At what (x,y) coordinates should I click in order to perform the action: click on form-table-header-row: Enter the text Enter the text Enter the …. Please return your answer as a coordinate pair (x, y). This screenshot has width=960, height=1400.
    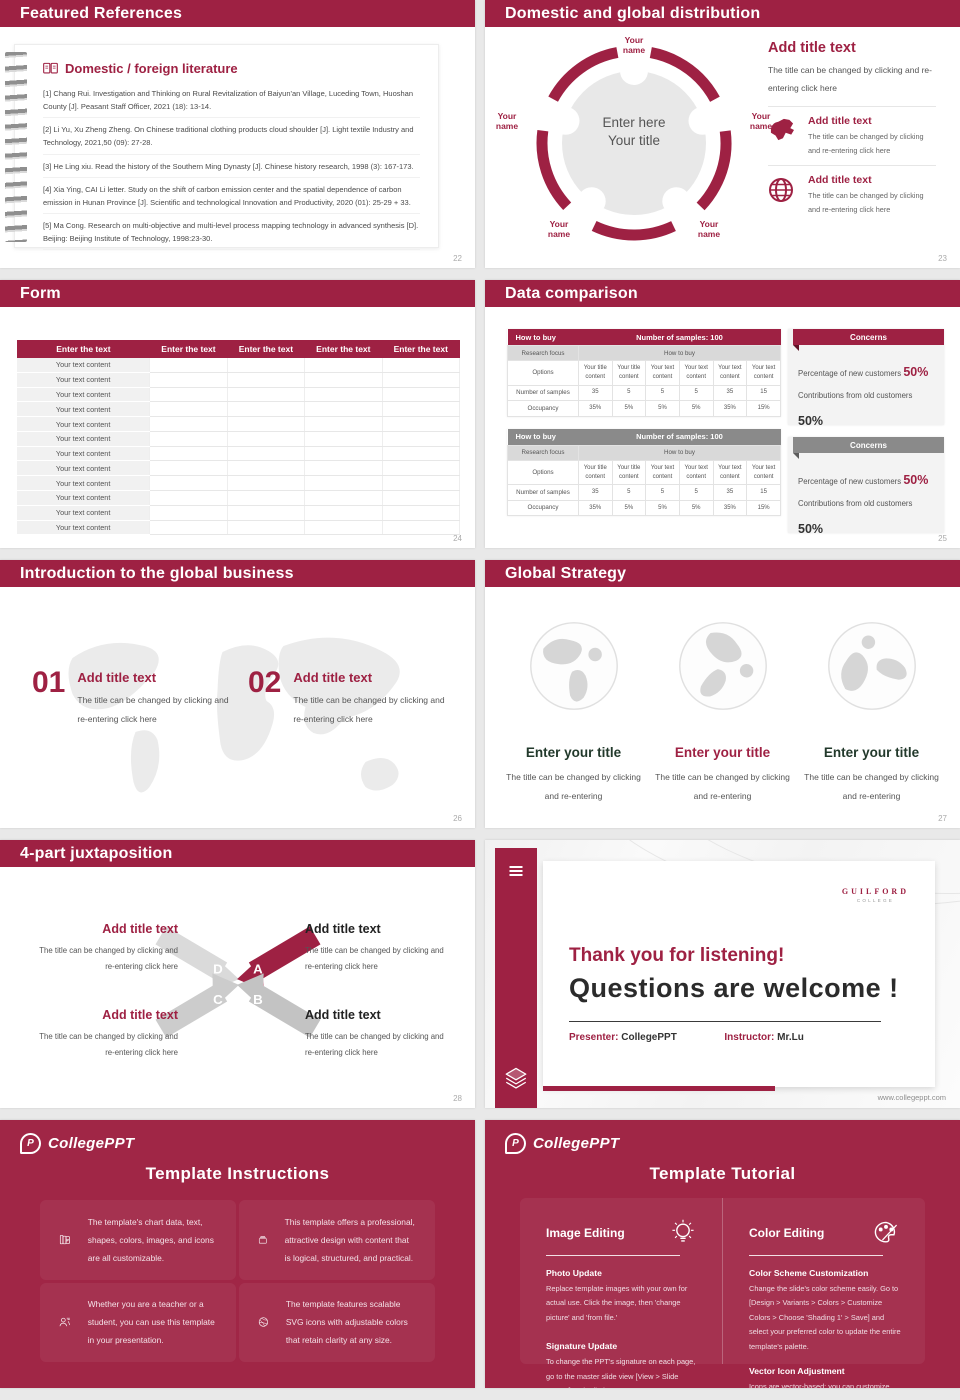
    Looking at the image, I should click on (238, 349).